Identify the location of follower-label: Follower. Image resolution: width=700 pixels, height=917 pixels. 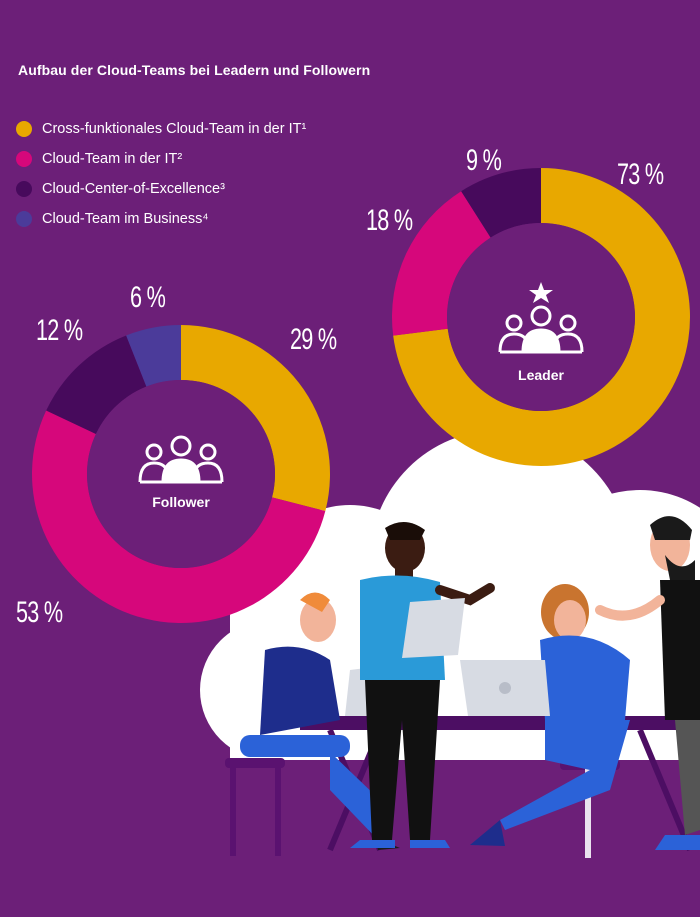
(181, 502).